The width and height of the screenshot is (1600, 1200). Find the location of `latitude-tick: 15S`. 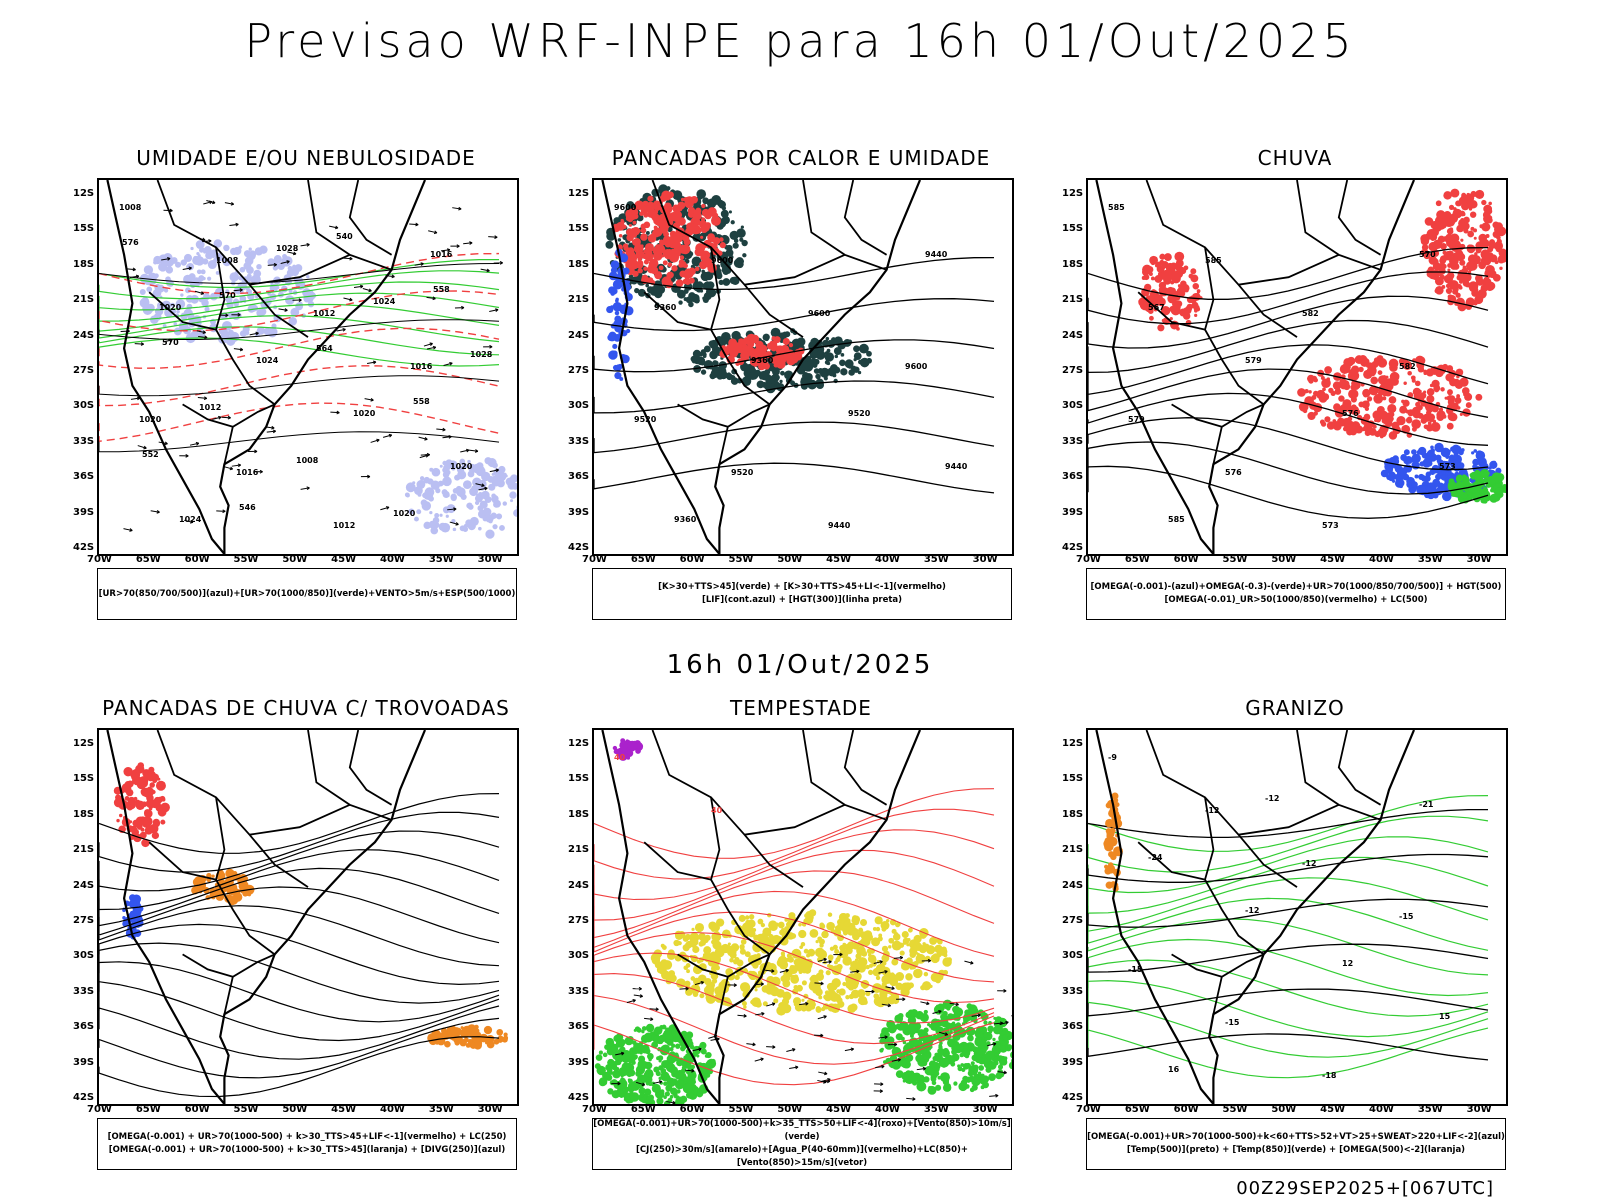

latitude-tick: 15S is located at coordinates (84, 229).